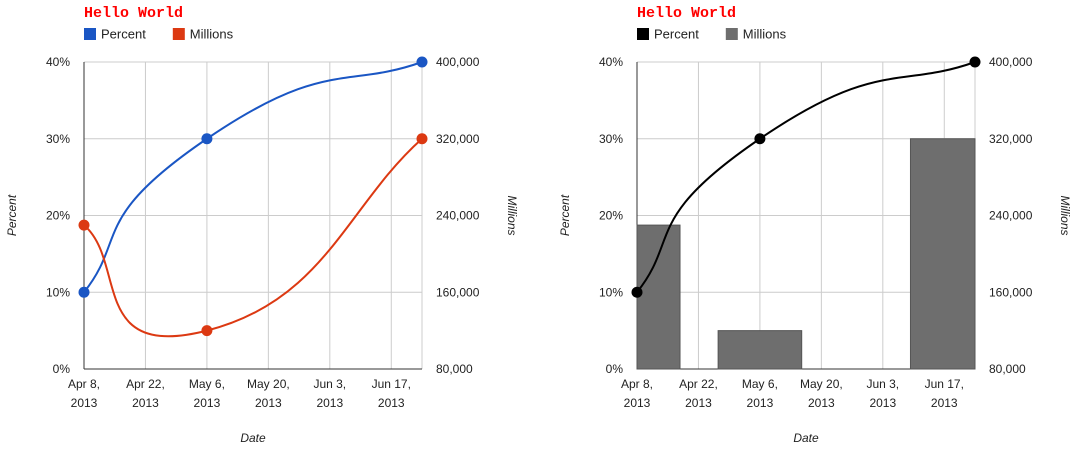  Describe the element at coordinates (253, 238) in the screenshot. I see `series-line-millions` at that location.